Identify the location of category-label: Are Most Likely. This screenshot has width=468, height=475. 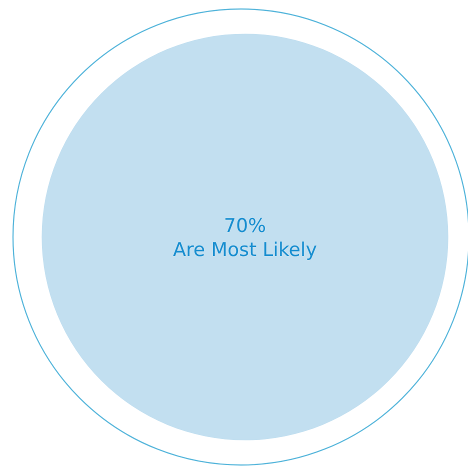
(245, 250).